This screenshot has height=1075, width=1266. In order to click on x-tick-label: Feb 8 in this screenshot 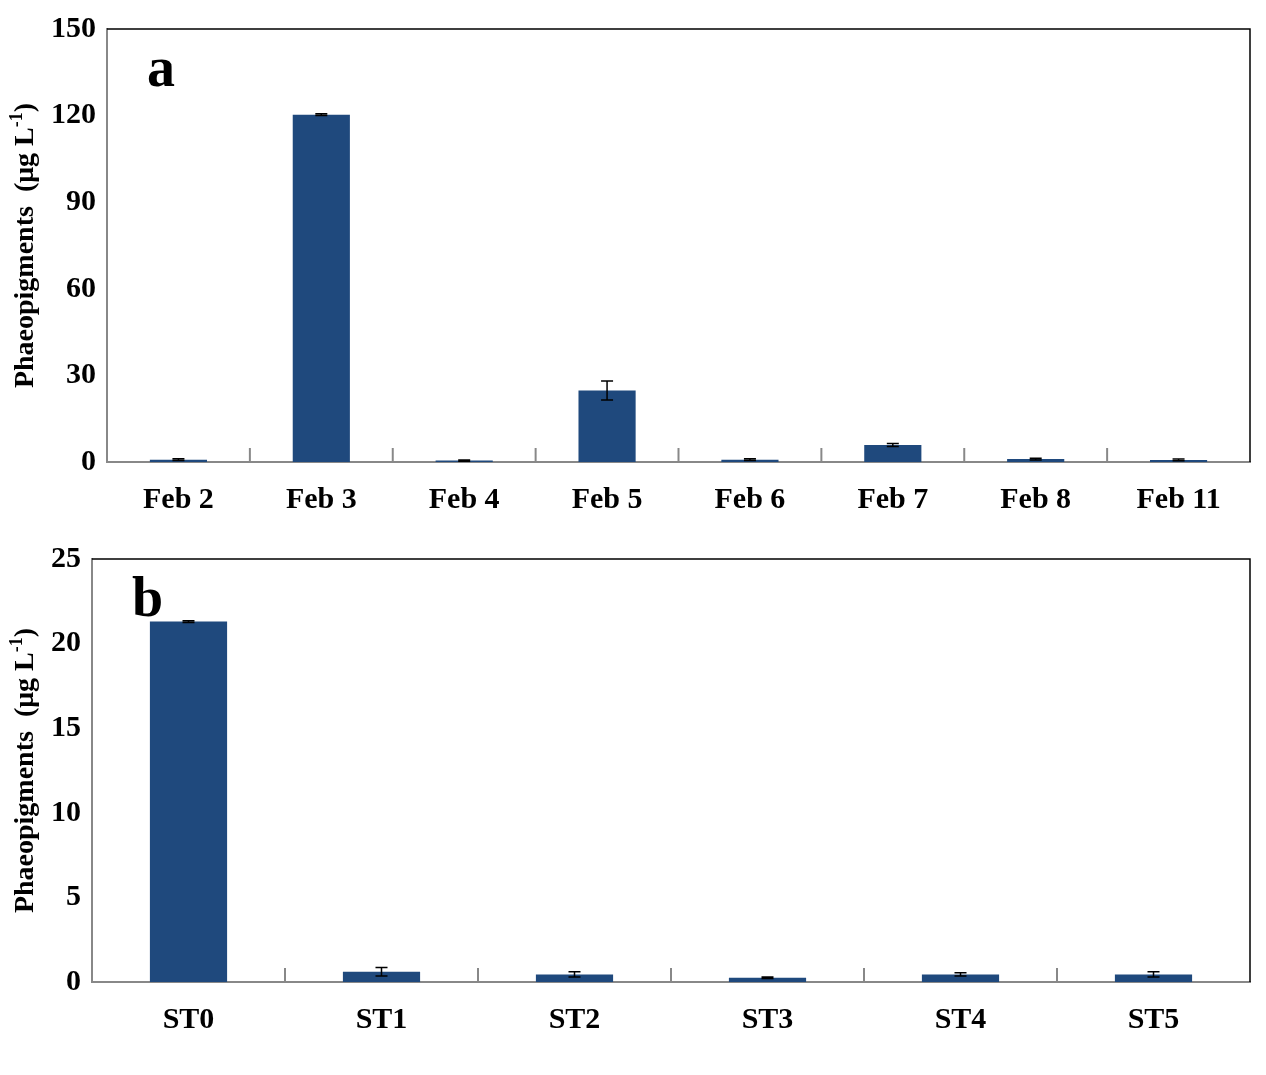, I will do `click(1036, 497)`.